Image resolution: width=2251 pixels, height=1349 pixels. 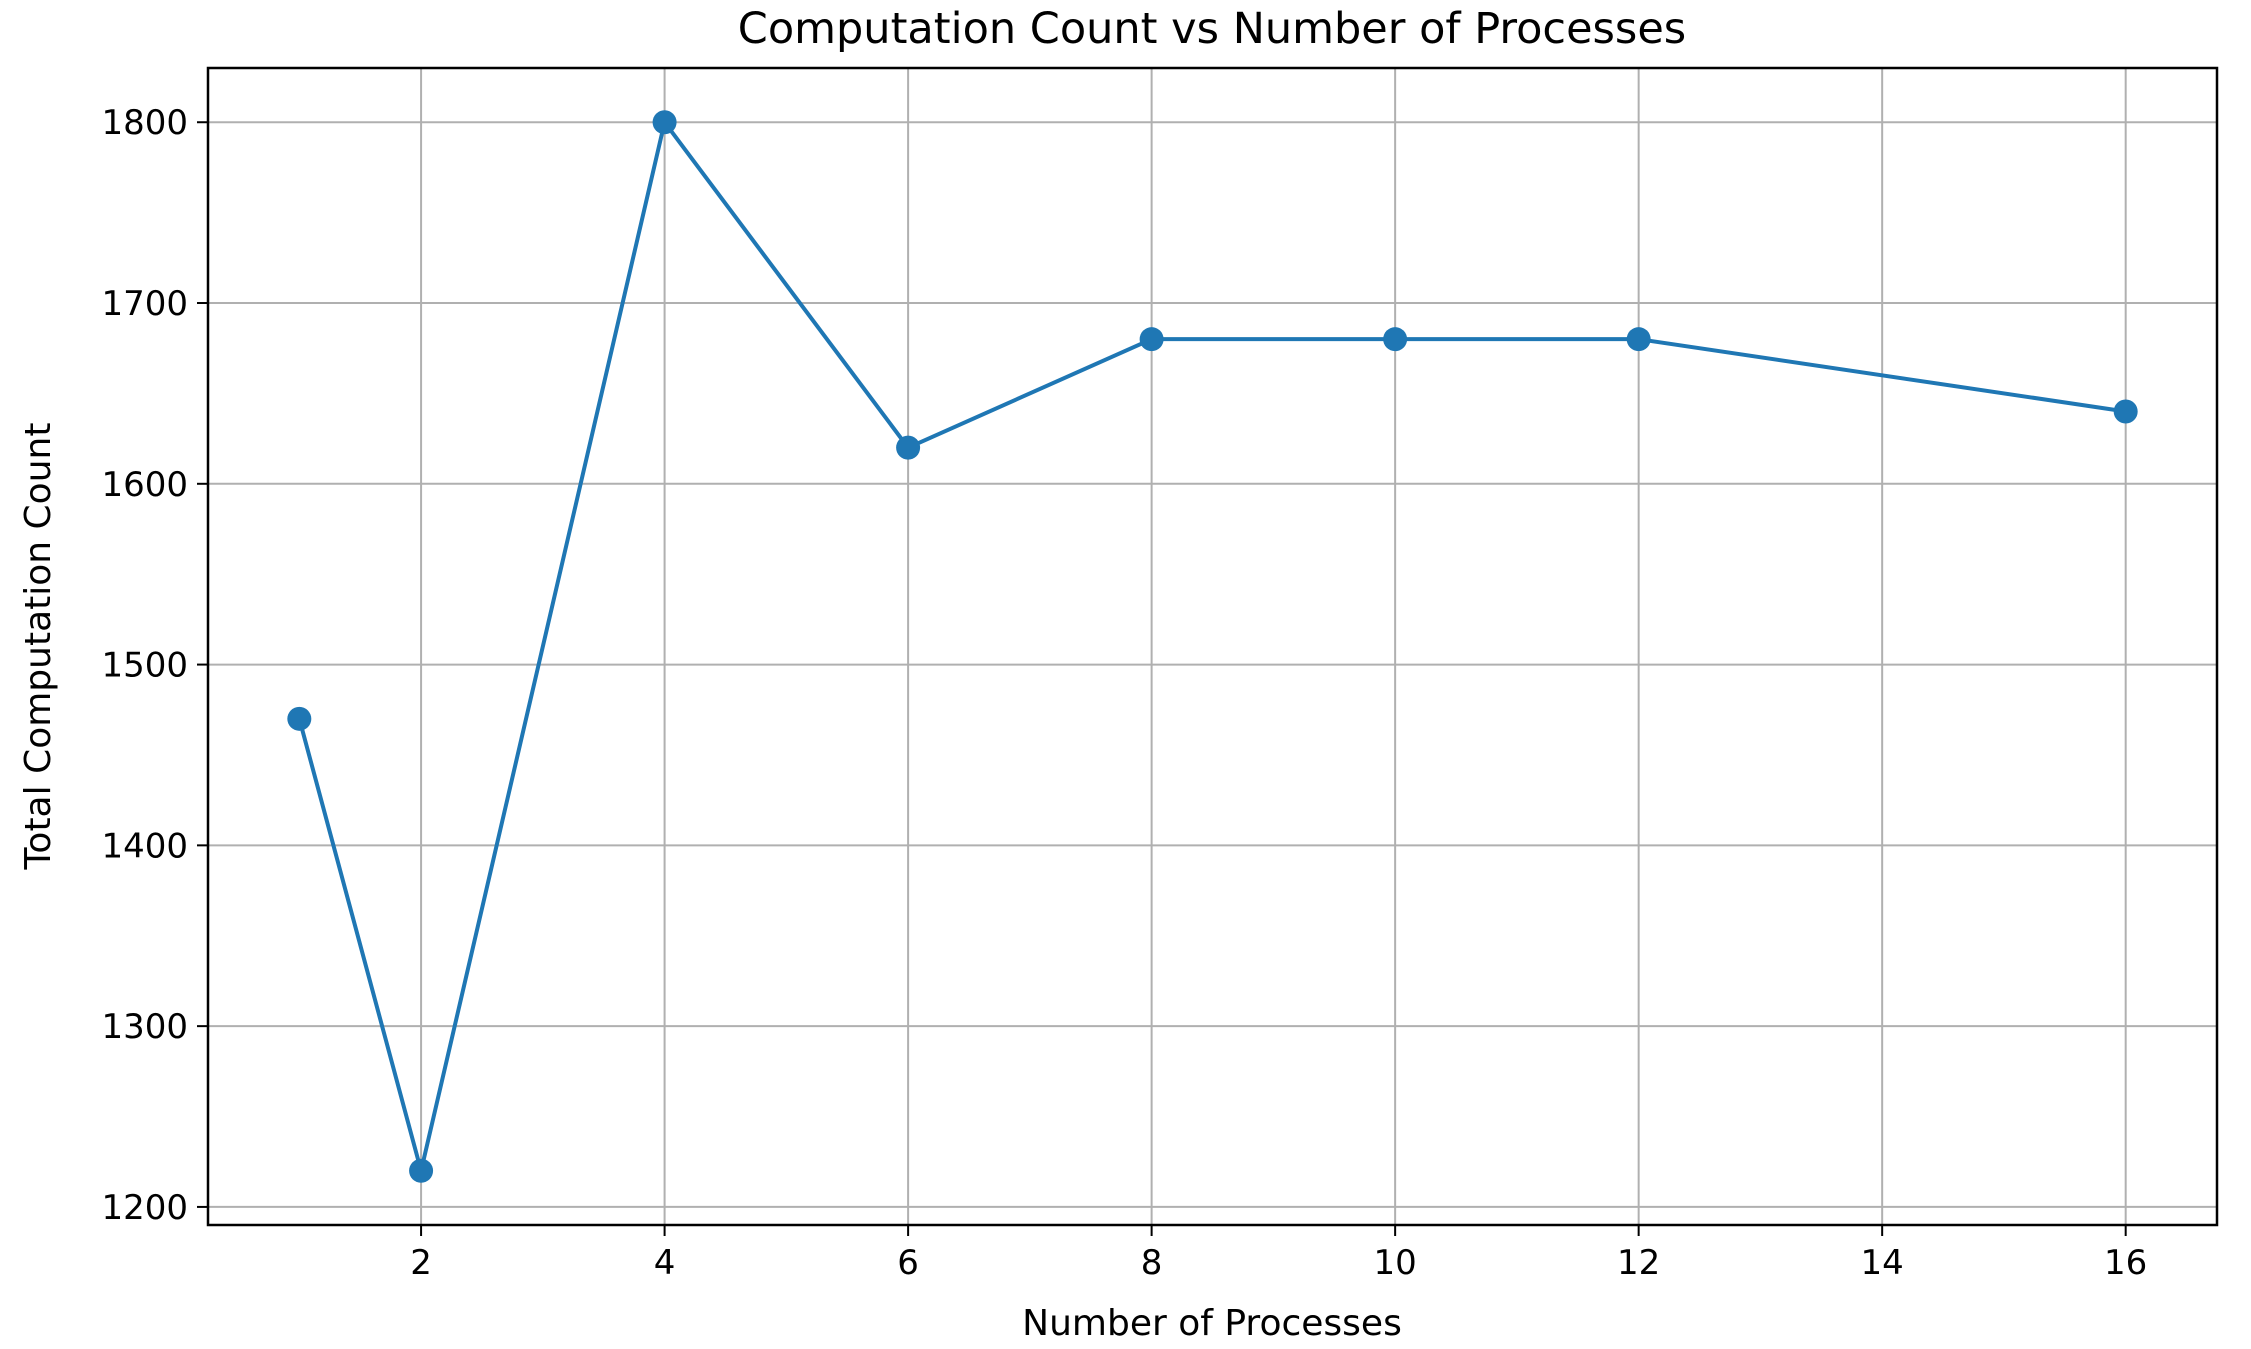 What do you see at coordinates (908, 1263) in the screenshot?
I see `x-tick-label: 6` at bounding box center [908, 1263].